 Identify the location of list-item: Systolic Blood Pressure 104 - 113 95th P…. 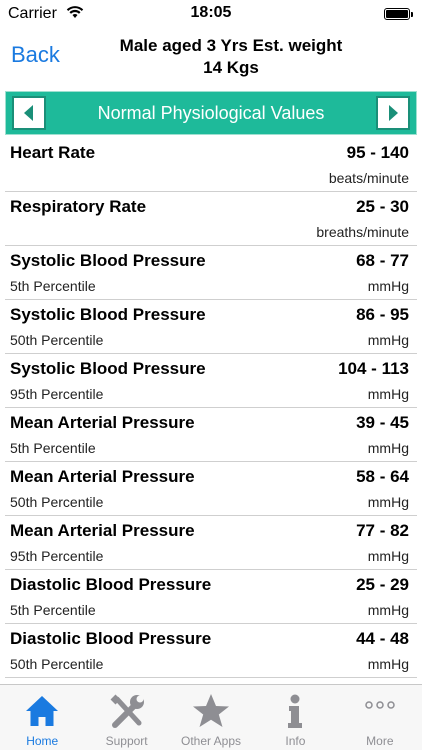
(211, 381).